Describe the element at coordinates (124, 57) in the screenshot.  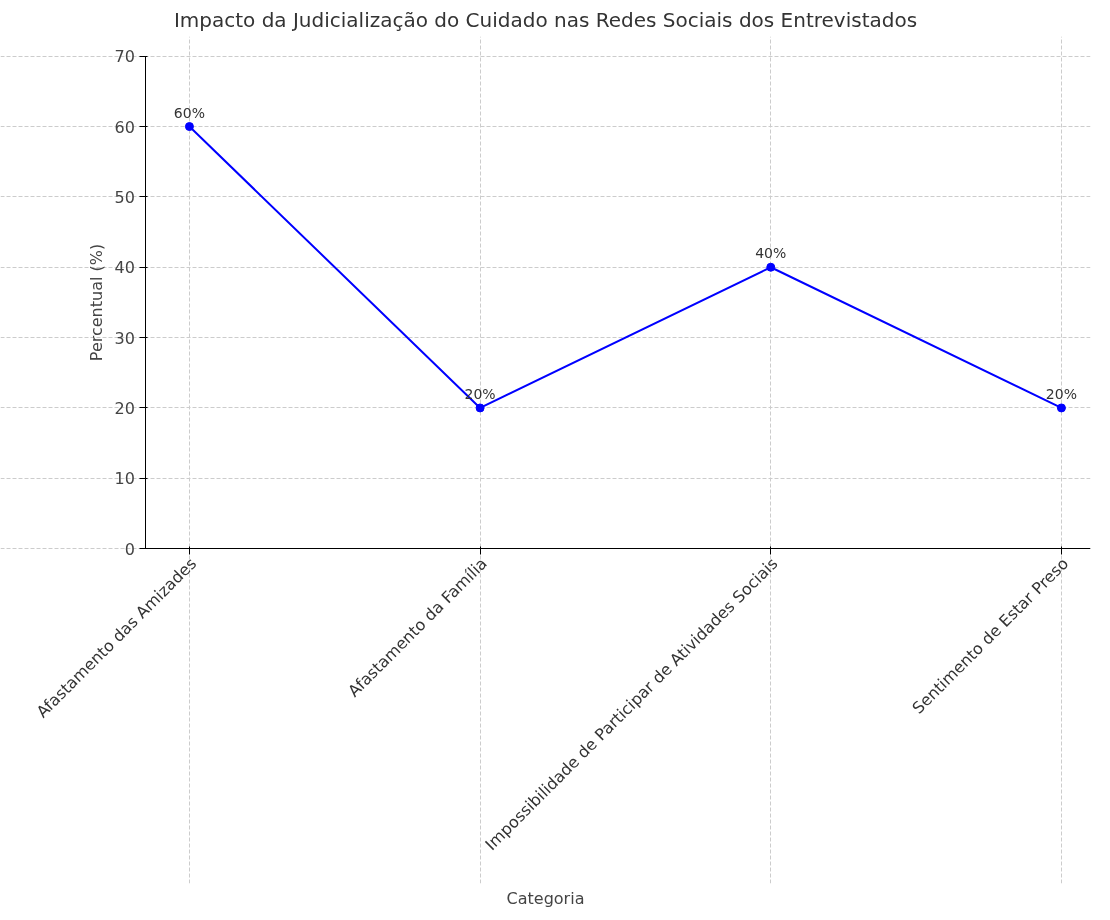
I see `y-tick-label: 70` at that location.